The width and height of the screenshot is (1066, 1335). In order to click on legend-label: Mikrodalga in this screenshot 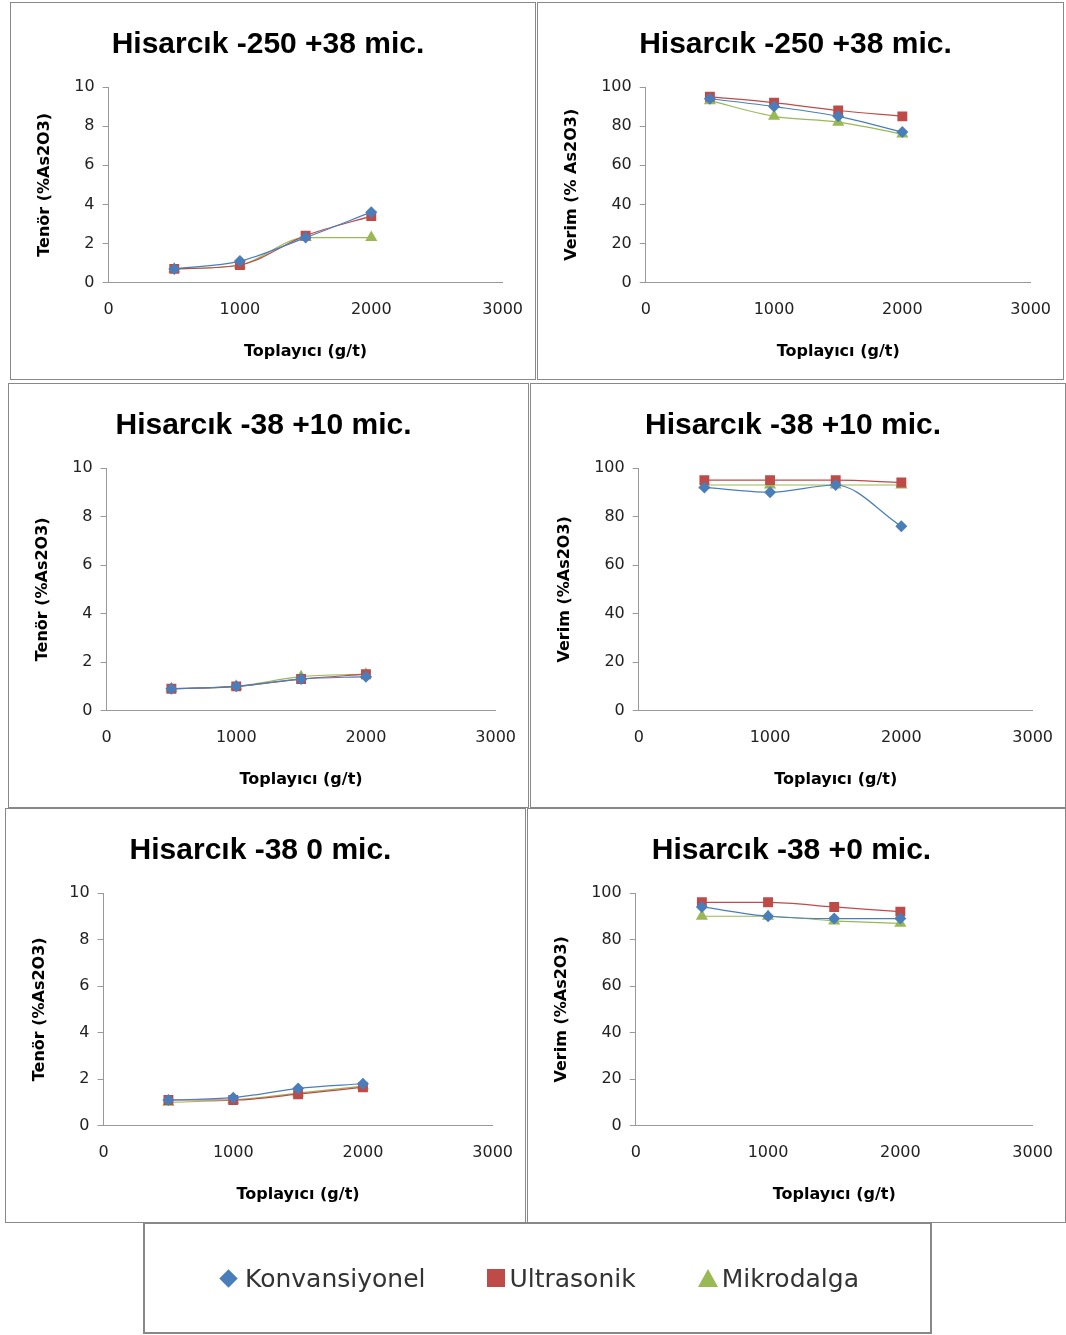, I will do `click(790, 1278)`.